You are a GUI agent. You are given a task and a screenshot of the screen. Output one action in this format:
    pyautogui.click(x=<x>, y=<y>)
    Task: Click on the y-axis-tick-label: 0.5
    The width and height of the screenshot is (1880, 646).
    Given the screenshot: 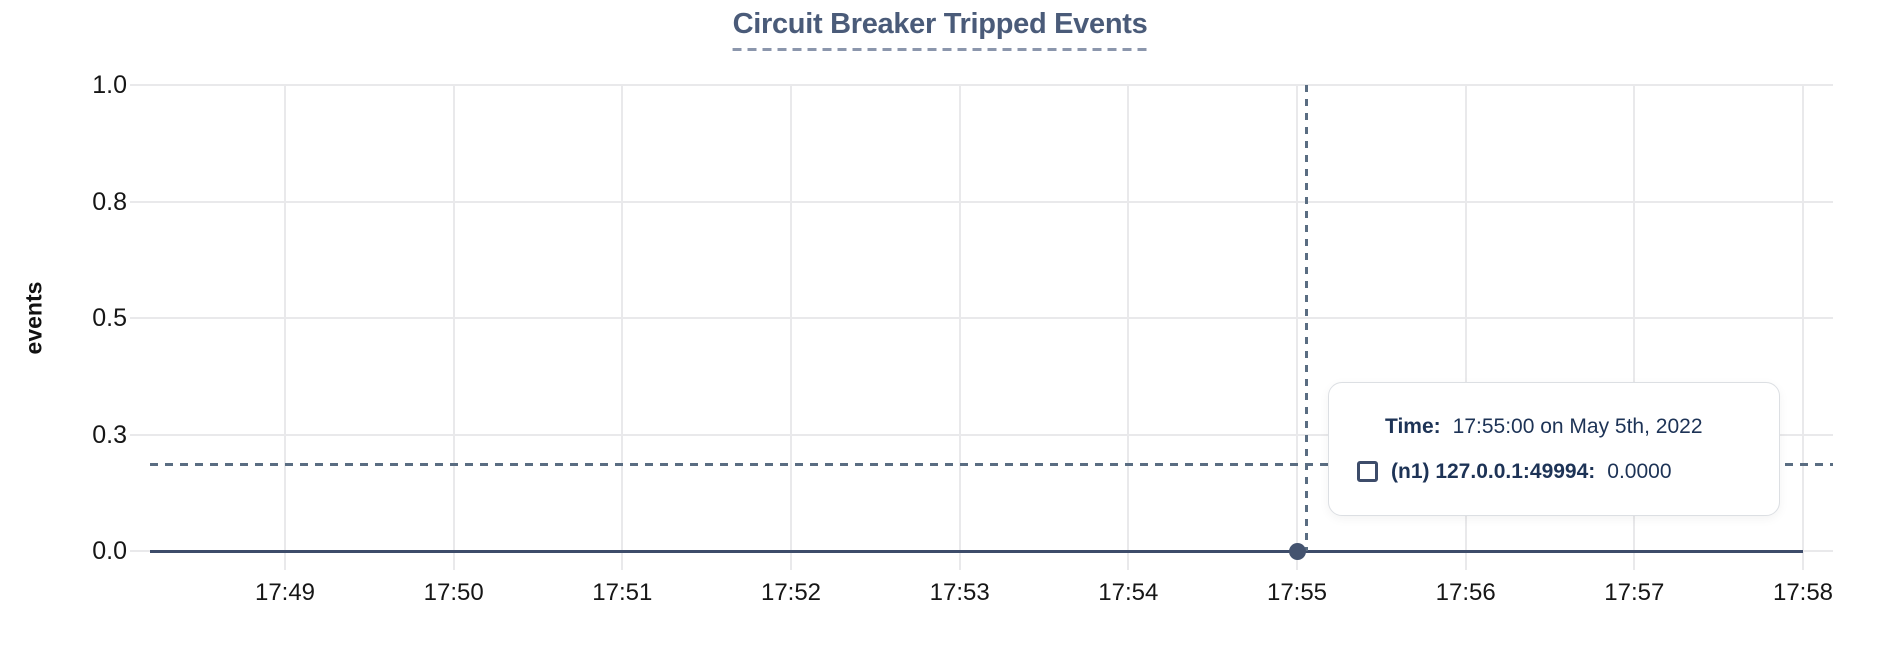 What is the action you would take?
    pyautogui.click(x=109, y=318)
    